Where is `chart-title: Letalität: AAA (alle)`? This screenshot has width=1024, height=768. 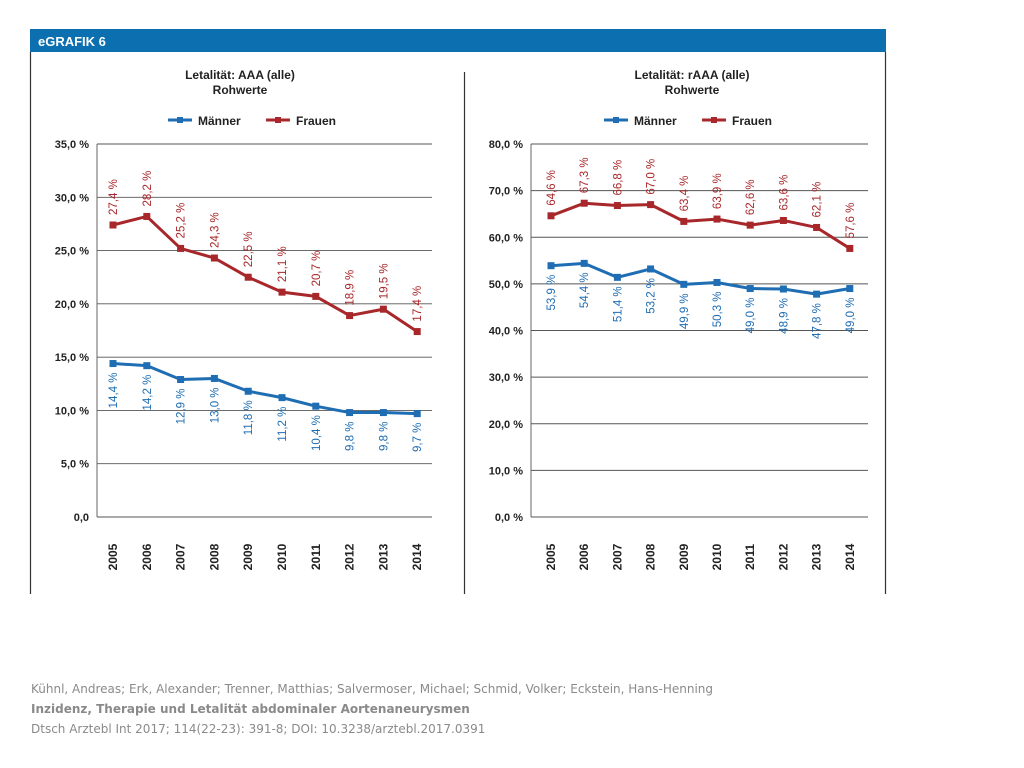 chart-title: Letalität: AAA (alle) is located at coordinates (240, 75).